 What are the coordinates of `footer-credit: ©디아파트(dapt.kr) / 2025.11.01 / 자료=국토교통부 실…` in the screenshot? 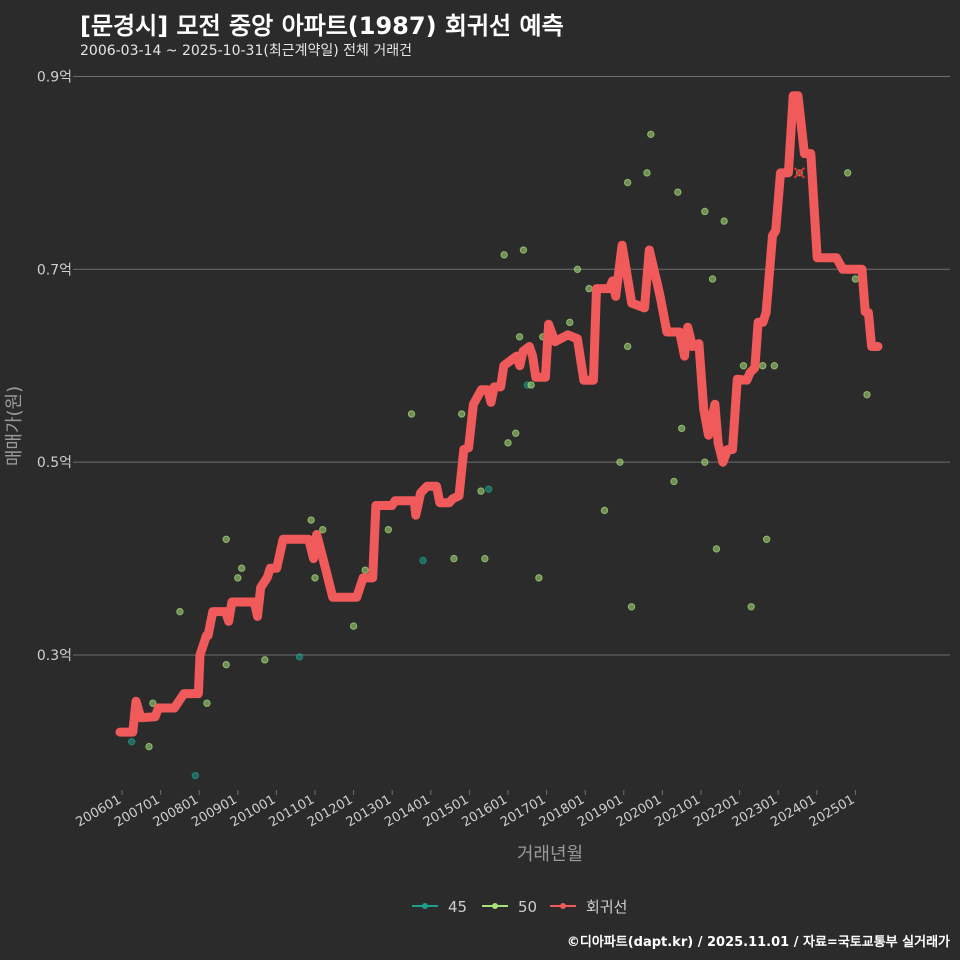 It's located at (758, 942).